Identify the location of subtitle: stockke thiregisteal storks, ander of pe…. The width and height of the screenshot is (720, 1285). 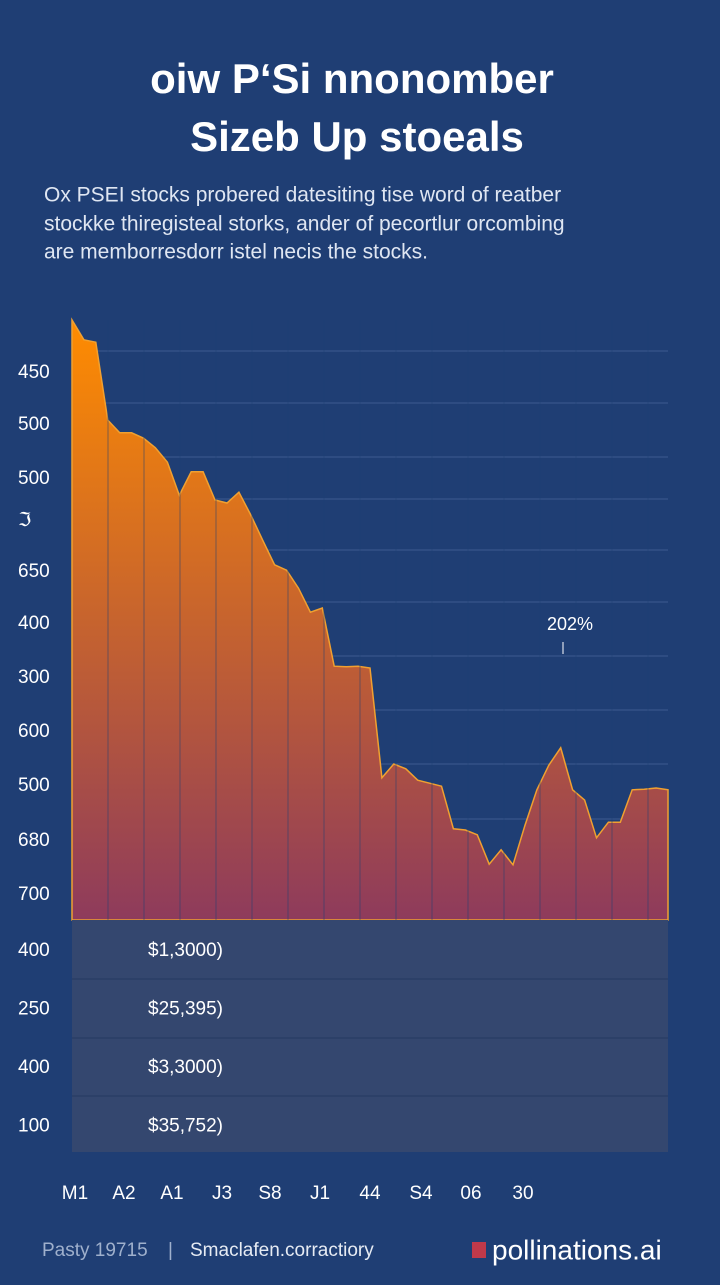
(304, 224).